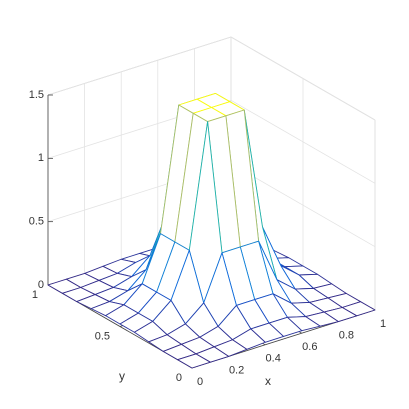 The height and width of the screenshot is (409, 409). What do you see at coordinates (383, 324) in the screenshot?
I see `x-tick-label: 1` at bounding box center [383, 324].